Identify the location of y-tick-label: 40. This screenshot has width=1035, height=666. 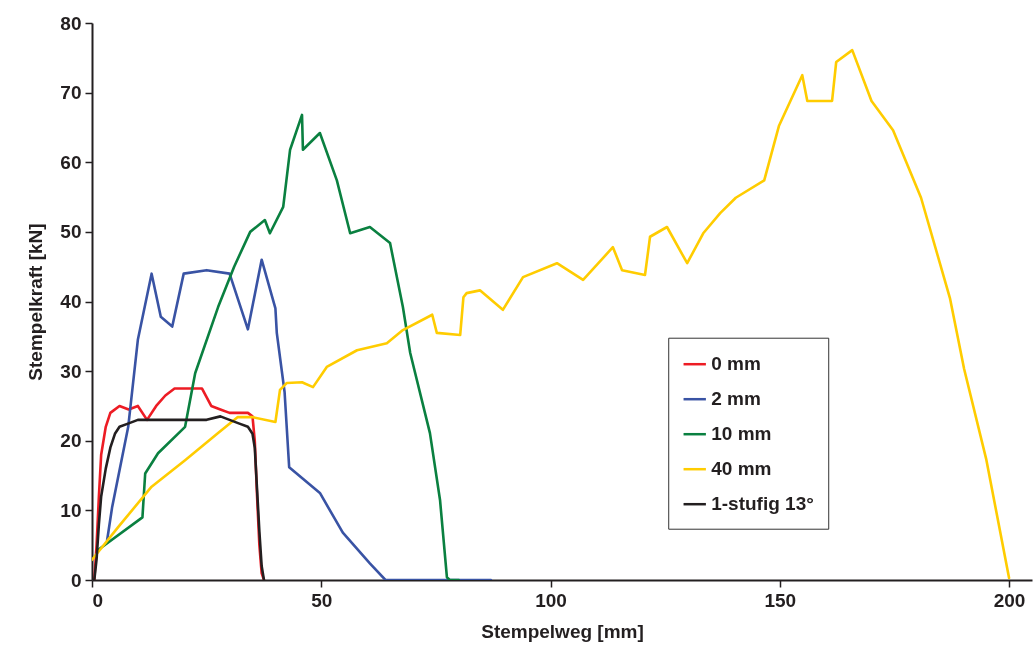
(71, 301).